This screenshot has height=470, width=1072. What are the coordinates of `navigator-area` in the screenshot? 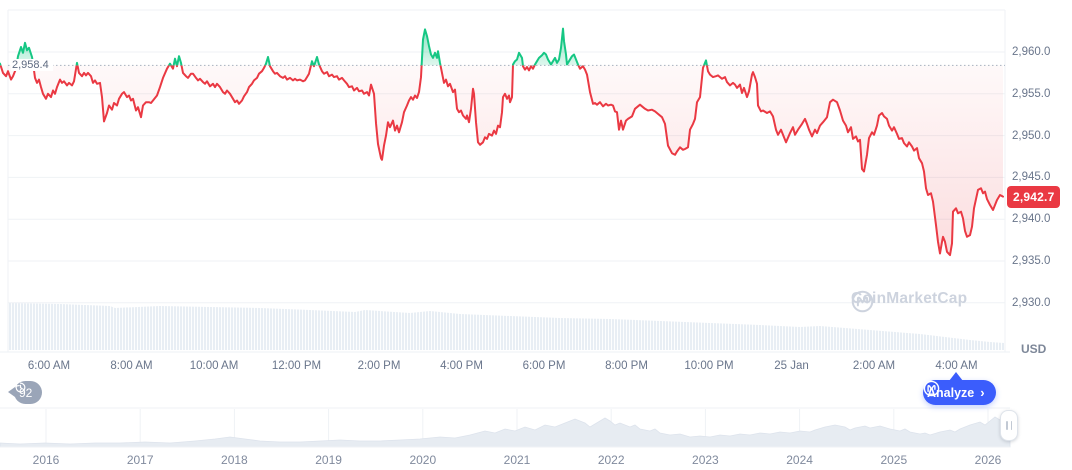 It's located at (505, 432).